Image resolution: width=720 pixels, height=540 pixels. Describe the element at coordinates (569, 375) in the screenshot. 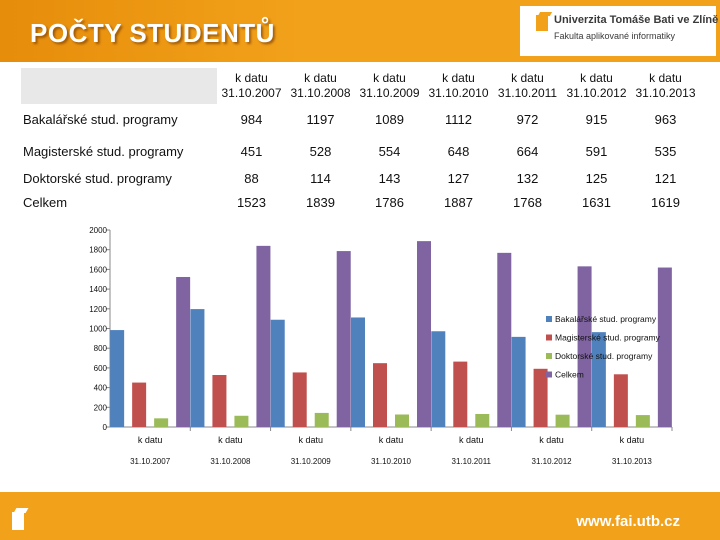

I see `legend-label: Celkem` at that location.